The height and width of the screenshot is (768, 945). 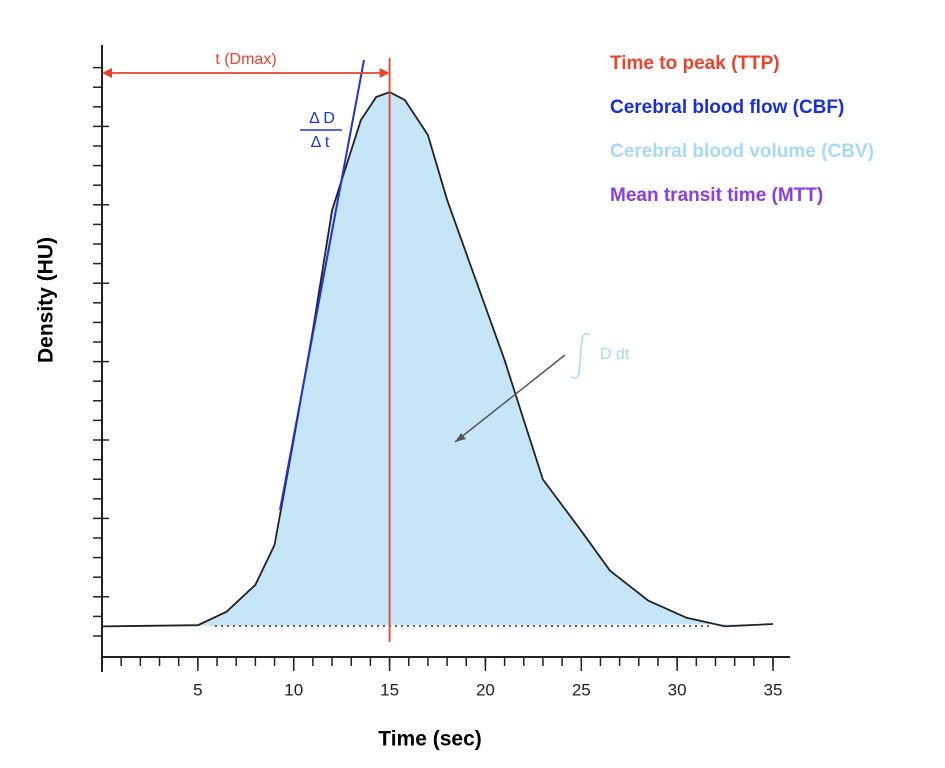 What do you see at coordinates (197, 689) in the screenshot?
I see `x-tick-label: 5` at bounding box center [197, 689].